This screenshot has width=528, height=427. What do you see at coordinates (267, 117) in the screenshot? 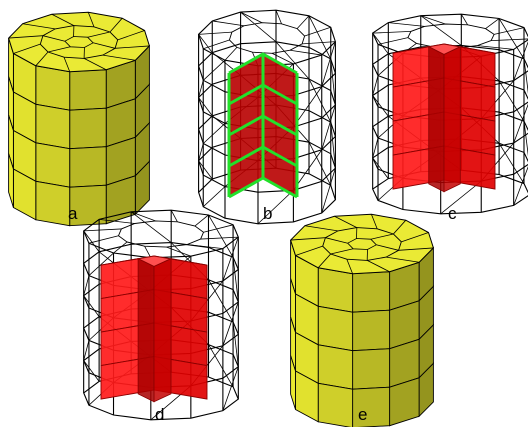
I see `panel-b-wireframe-green-surface` at bounding box center [267, 117].